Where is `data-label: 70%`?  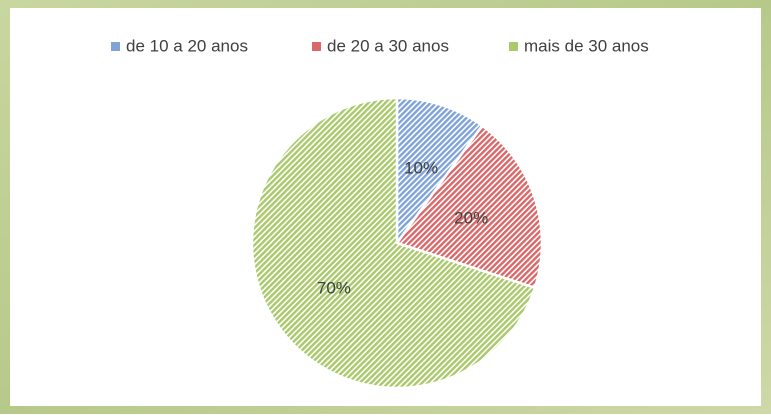
data-label: 70% is located at coordinates (334, 287).